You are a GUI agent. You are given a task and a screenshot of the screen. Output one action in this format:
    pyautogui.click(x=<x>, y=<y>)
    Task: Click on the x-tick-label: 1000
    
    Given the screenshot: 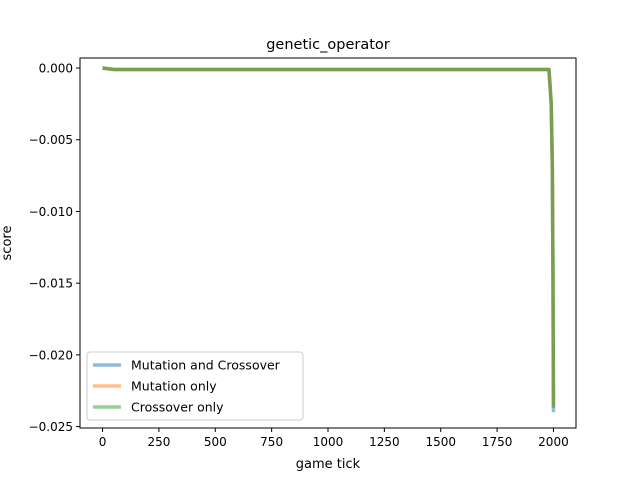 What is the action you would take?
    pyautogui.click(x=328, y=442)
    